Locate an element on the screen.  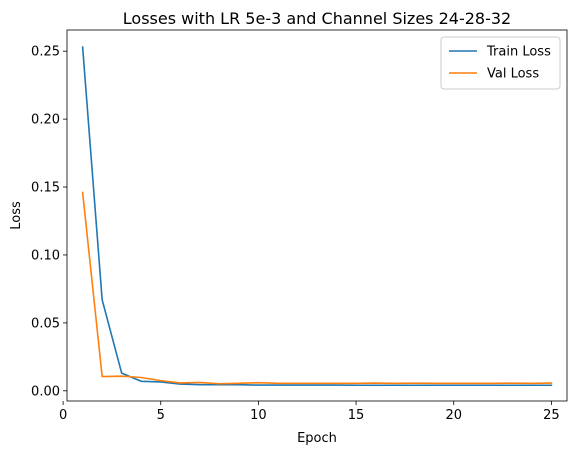
x-axis: 0 5 10 15 20 25 is located at coordinates (309, 412).